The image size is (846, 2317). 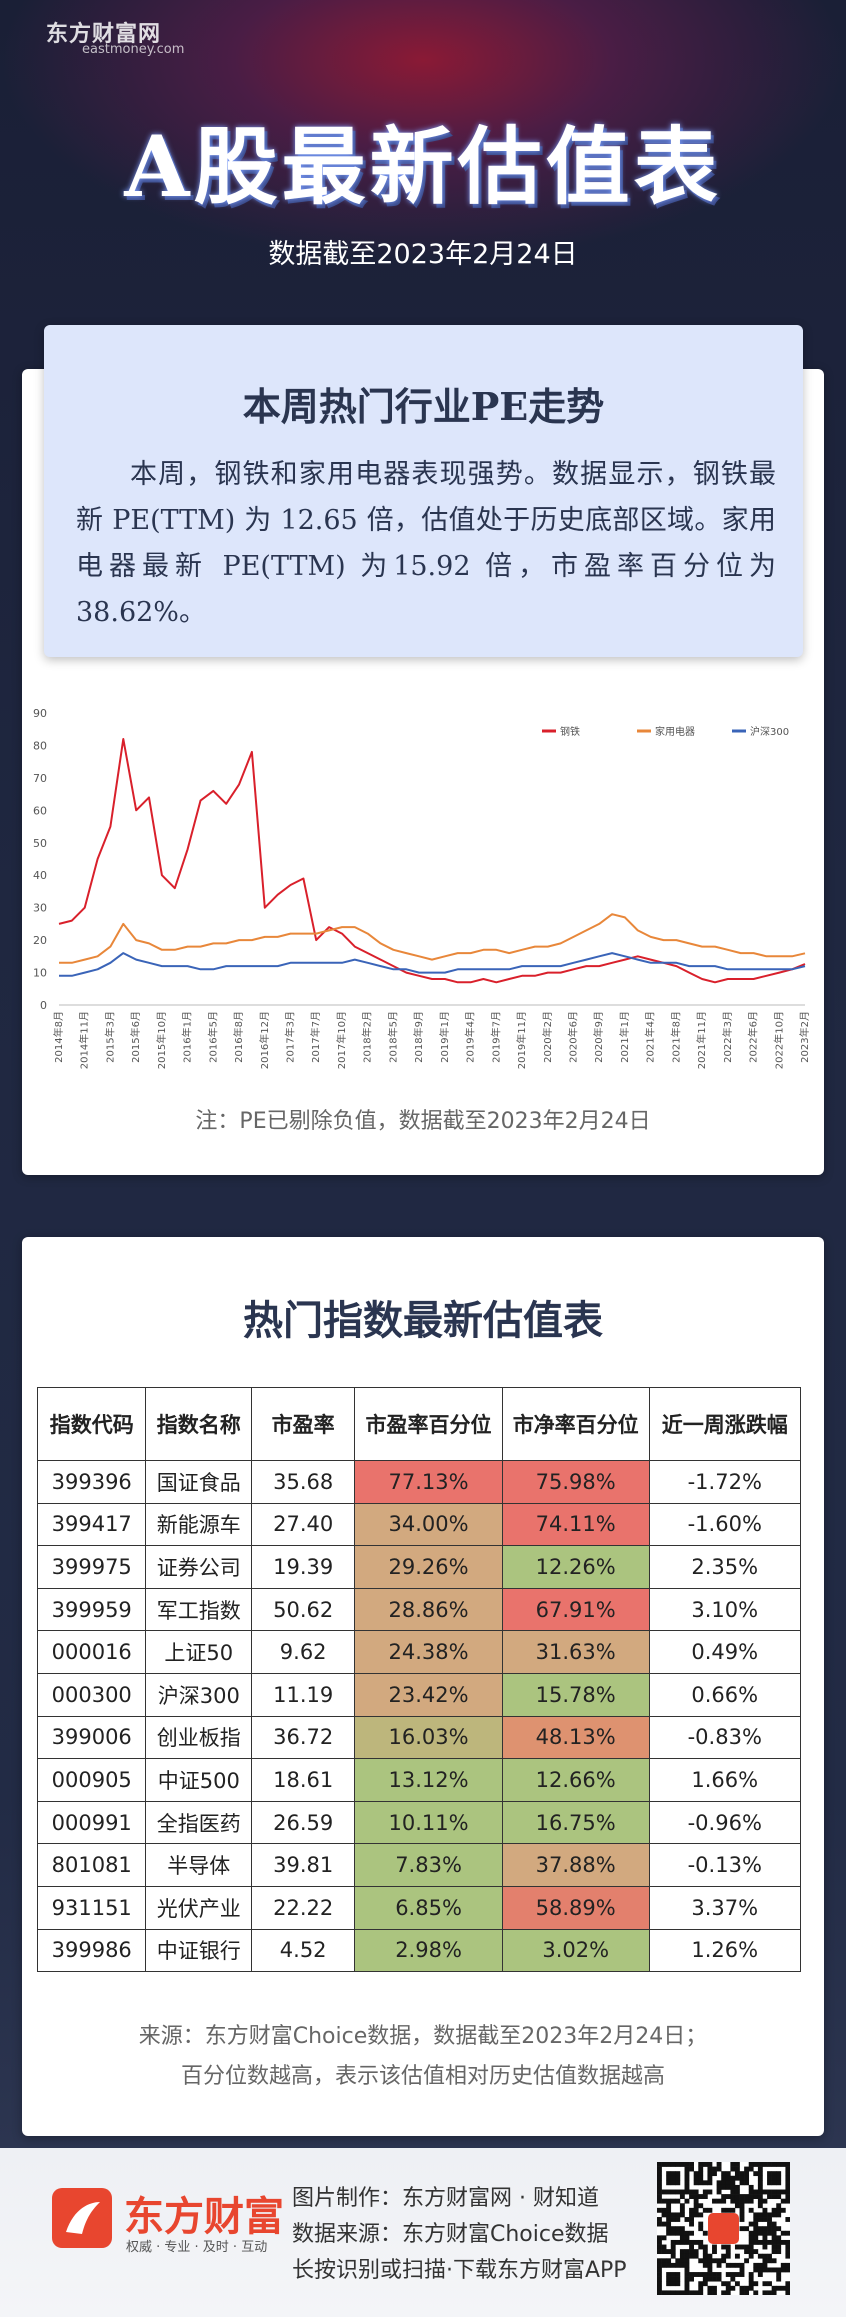 I want to click on x-tick-label: 2020年2月, so click(x=547, y=1037).